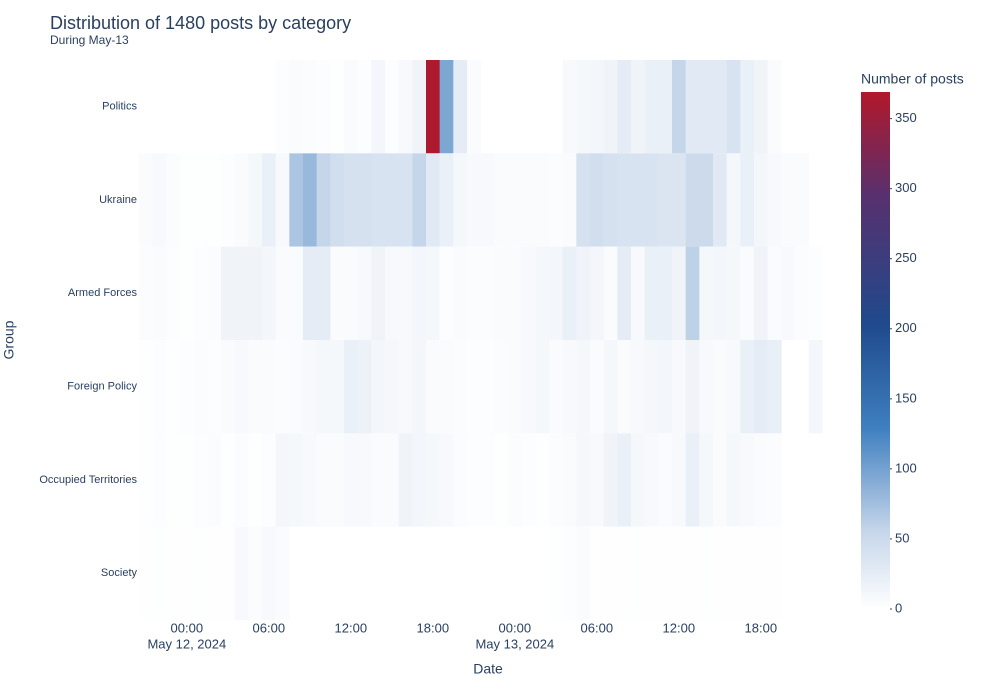 This screenshot has height=700, width=1000. What do you see at coordinates (119, 573) in the screenshot?
I see `y-tick-label: Society` at bounding box center [119, 573].